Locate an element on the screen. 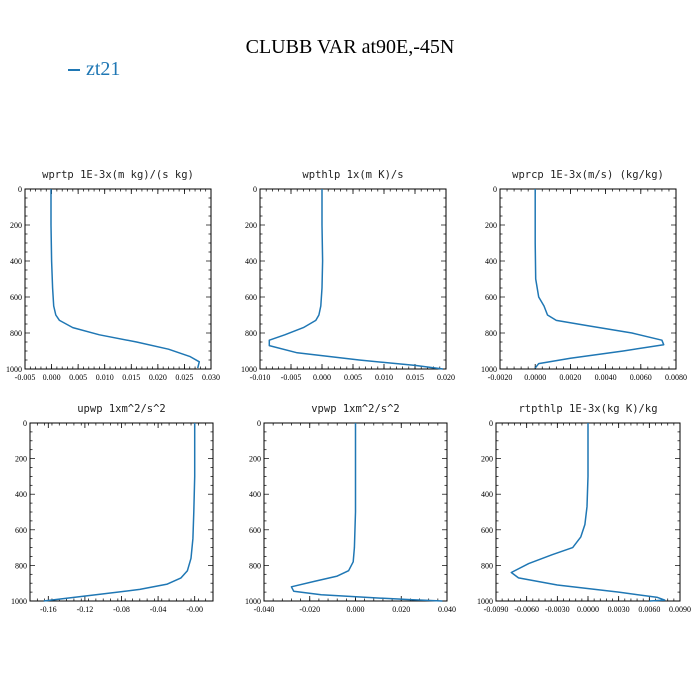 The width and height of the screenshot is (700, 700). x-tick-label: -0.08 is located at coordinates (121, 609).